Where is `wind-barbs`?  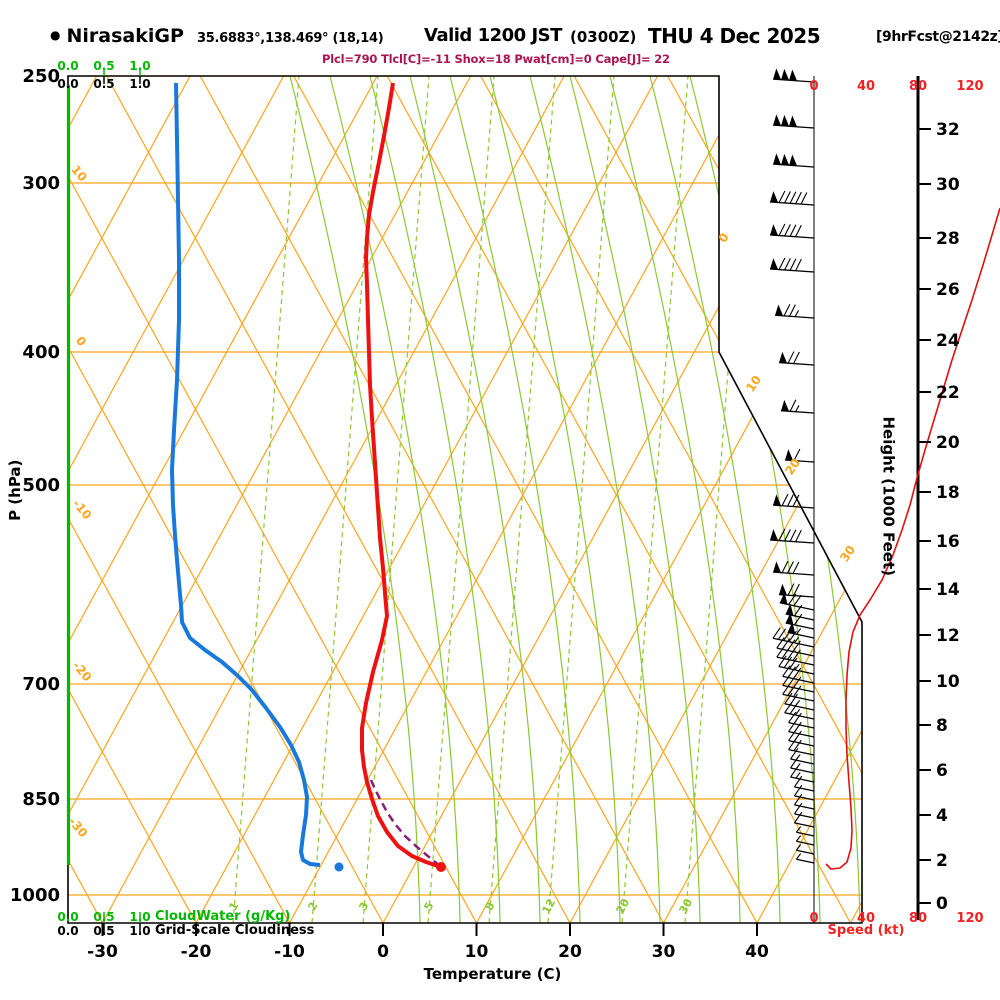 wind-barbs is located at coordinates (792, 466).